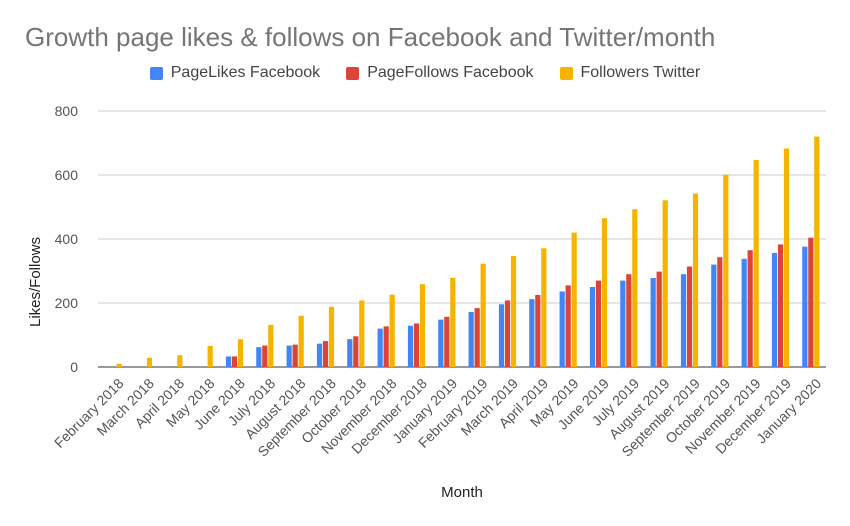 This screenshot has height=526, width=850. Describe the element at coordinates (74, 367) in the screenshot. I see `y-tick-label-0: 0` at that location.